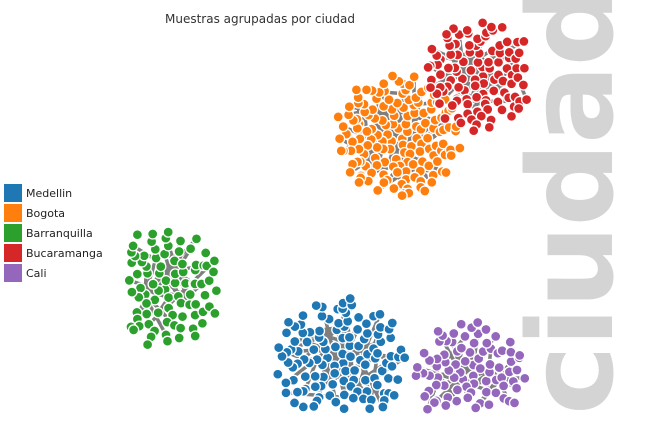  I want to click on legend-swatch-medellin, so click(13, 193).